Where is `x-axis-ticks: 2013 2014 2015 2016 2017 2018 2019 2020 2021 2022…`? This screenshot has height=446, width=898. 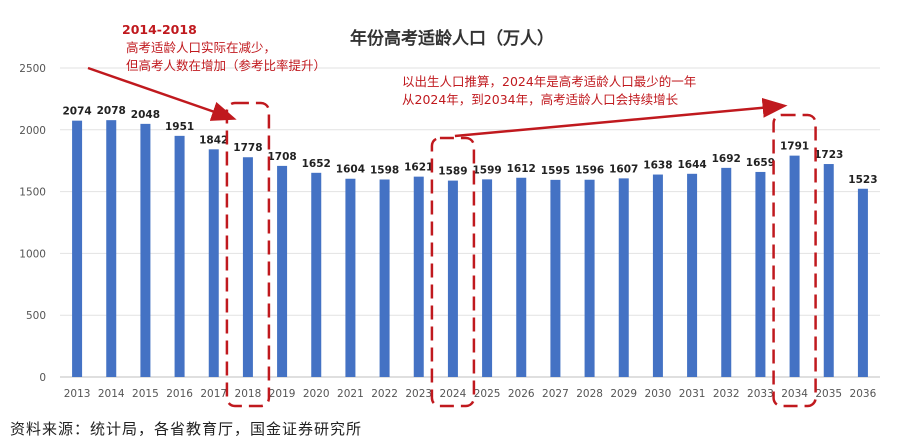 x-axis-ticks: 2013 2014 2015 2016 2017 2018 2019 2020 2021 2022… is located at coordinates (470, 394).